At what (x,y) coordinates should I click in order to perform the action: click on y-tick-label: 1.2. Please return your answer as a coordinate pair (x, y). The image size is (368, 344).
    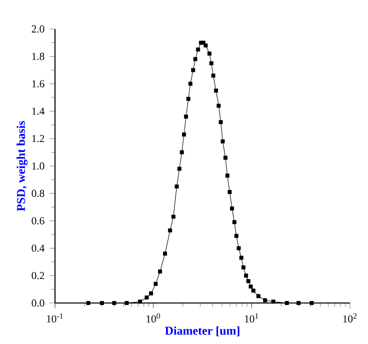
    Looking at the image, I should click on (38, 138).